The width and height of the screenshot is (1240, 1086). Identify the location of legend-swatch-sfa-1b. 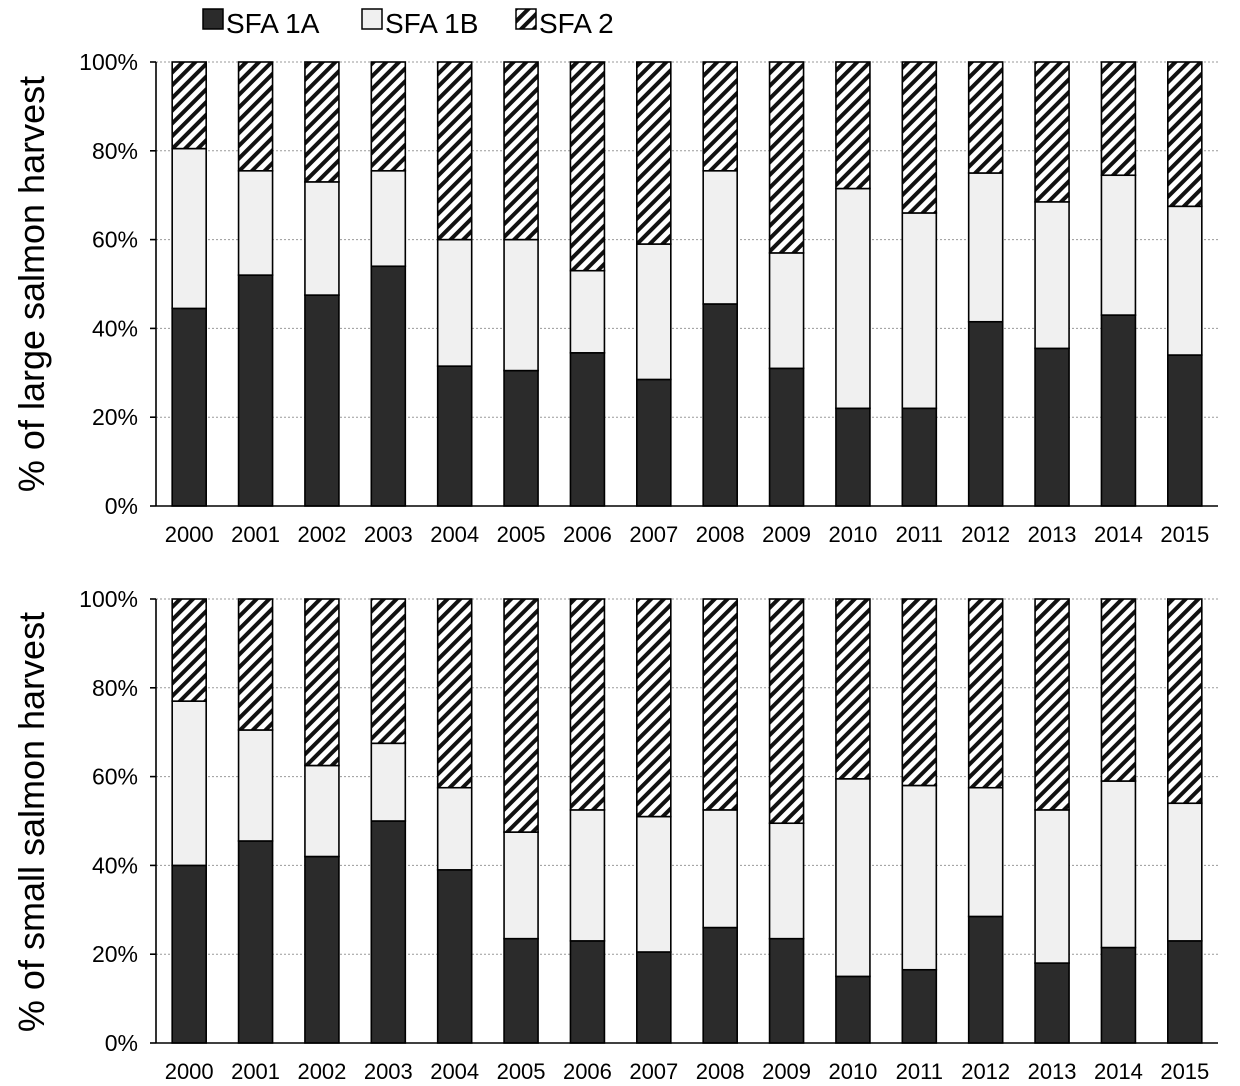
(372, 19).